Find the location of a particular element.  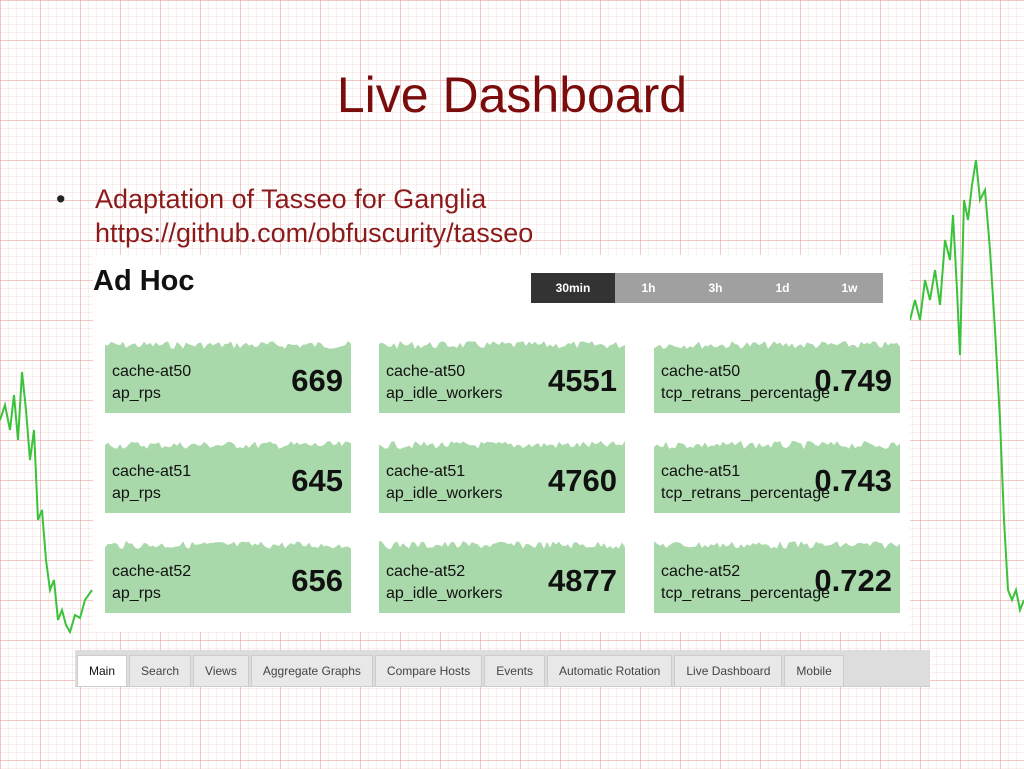

tab: Events is located at coordinates (514, 670).